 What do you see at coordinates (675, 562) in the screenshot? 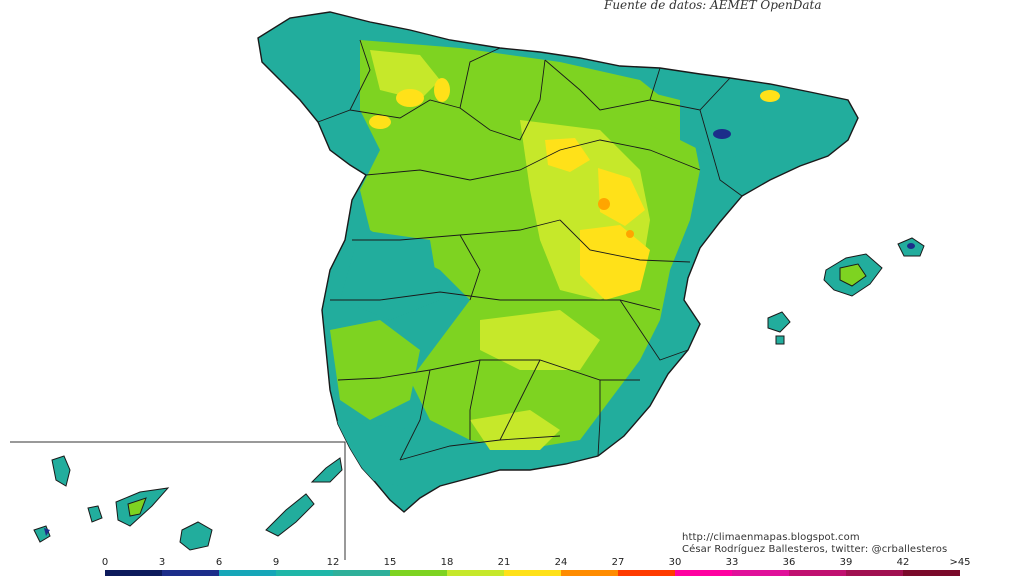
I see `legend-tick-10: 30` at bounding box center [675, 562].